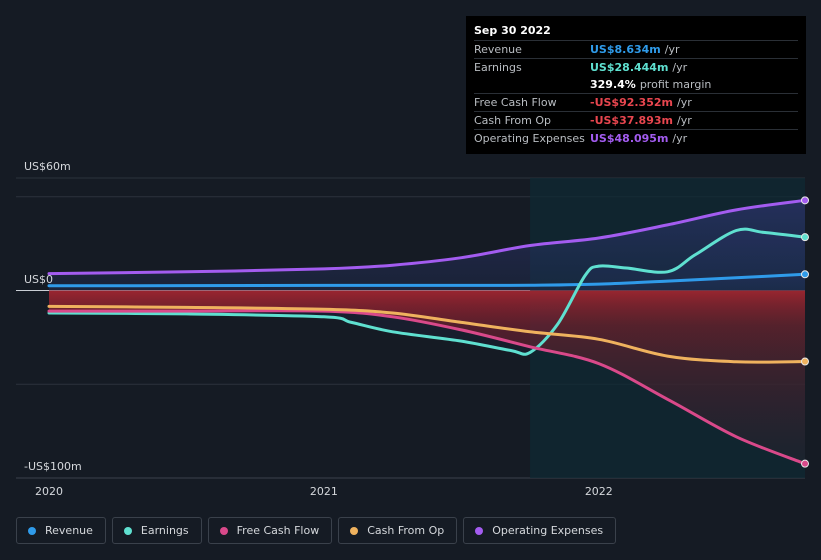 This screenshot has width=821, height=560. Describe the element at coordinates (805, 361) in the screenshot. I see `series-end-marker-cash-from-op` at that location.